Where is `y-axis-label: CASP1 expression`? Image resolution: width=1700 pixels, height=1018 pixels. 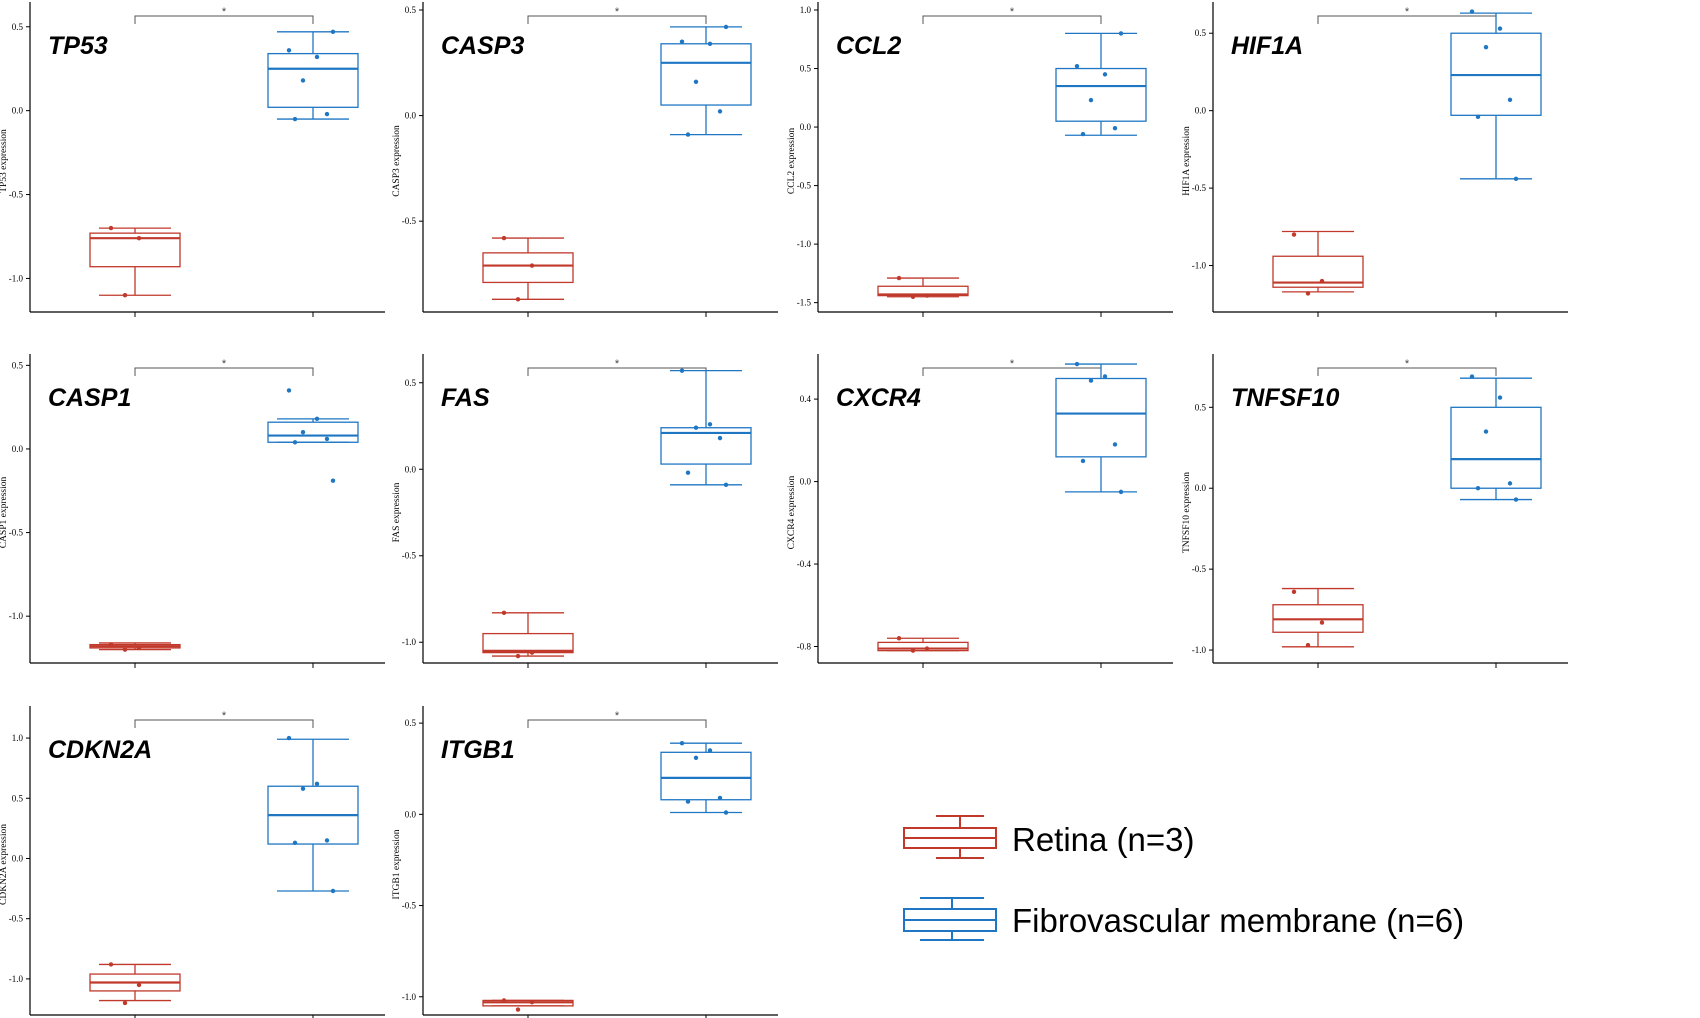 y-axis-label: CASP1 expression is located at coordinates (4, 512).